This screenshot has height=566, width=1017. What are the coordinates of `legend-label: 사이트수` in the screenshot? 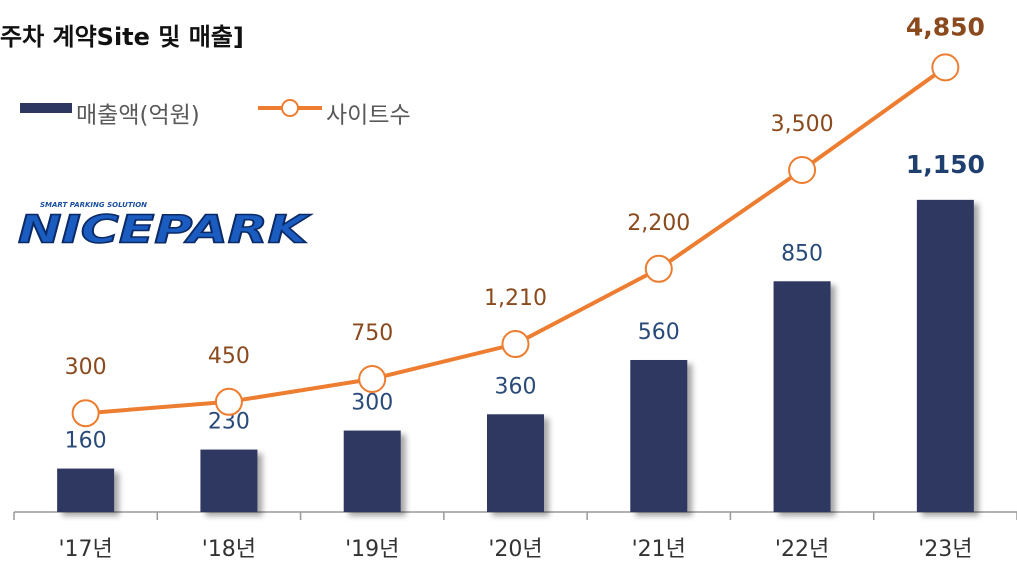 It's located at (368, 116).